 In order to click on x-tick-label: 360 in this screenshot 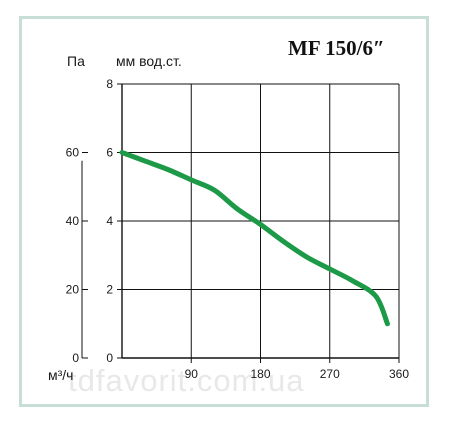, I will do `click(399, 374)`.